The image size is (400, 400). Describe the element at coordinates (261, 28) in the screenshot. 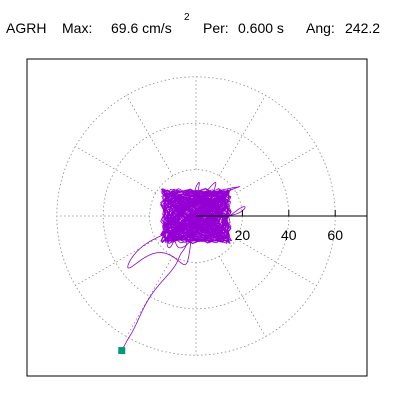

I see `per-value: 0.600 s` at that location.